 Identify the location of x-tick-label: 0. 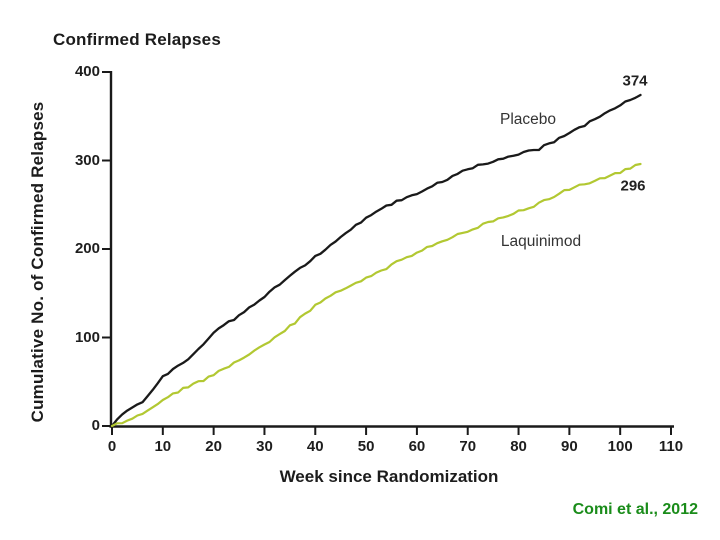
(112, 446).